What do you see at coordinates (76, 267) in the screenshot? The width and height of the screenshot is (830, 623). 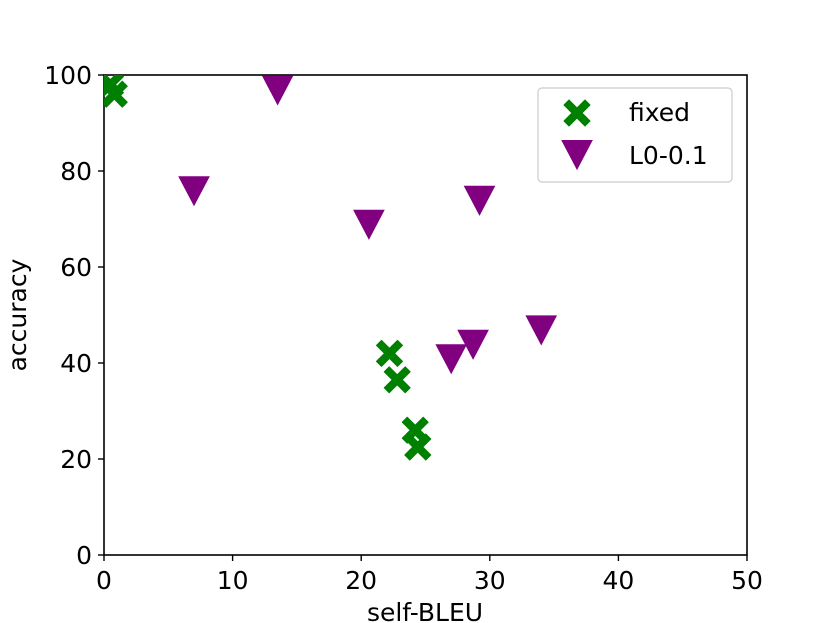 I see `y-tick-label: 60` at bounding box center [76, 267].